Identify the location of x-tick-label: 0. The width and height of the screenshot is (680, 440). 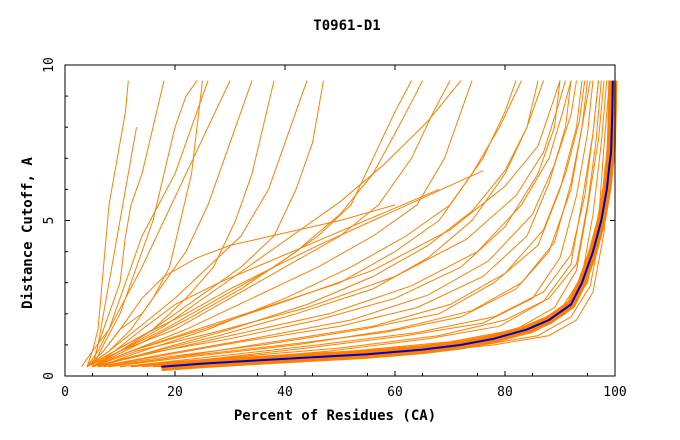
(65, 392).